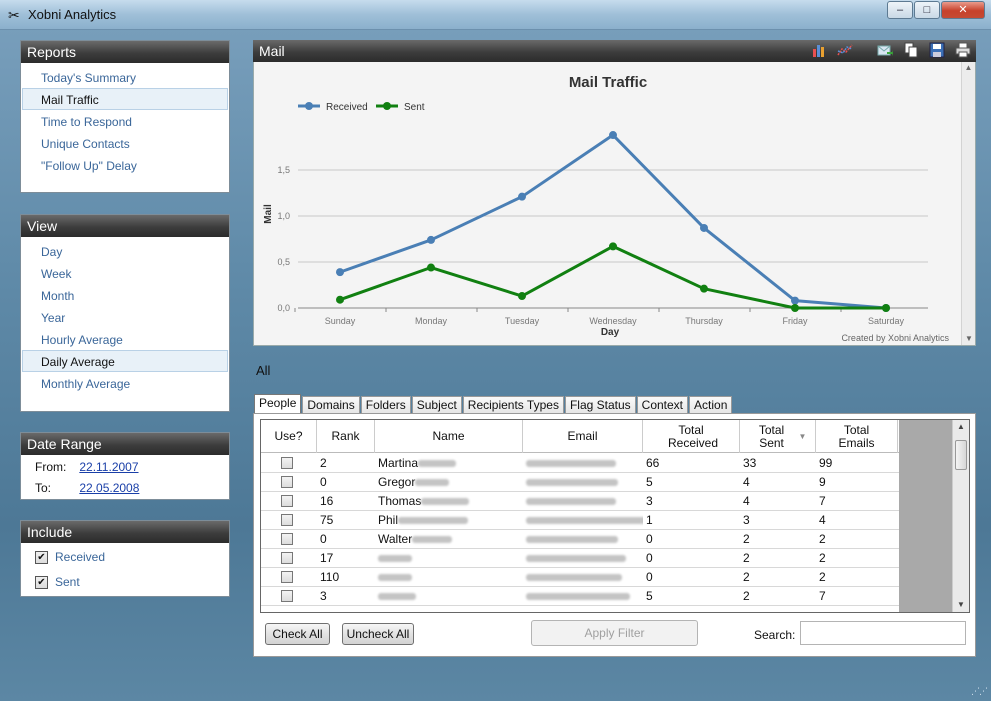  Describe the element at coordinates (580, 577) in the screenshot. I see `table-row: 110 0 2 2` at that location.